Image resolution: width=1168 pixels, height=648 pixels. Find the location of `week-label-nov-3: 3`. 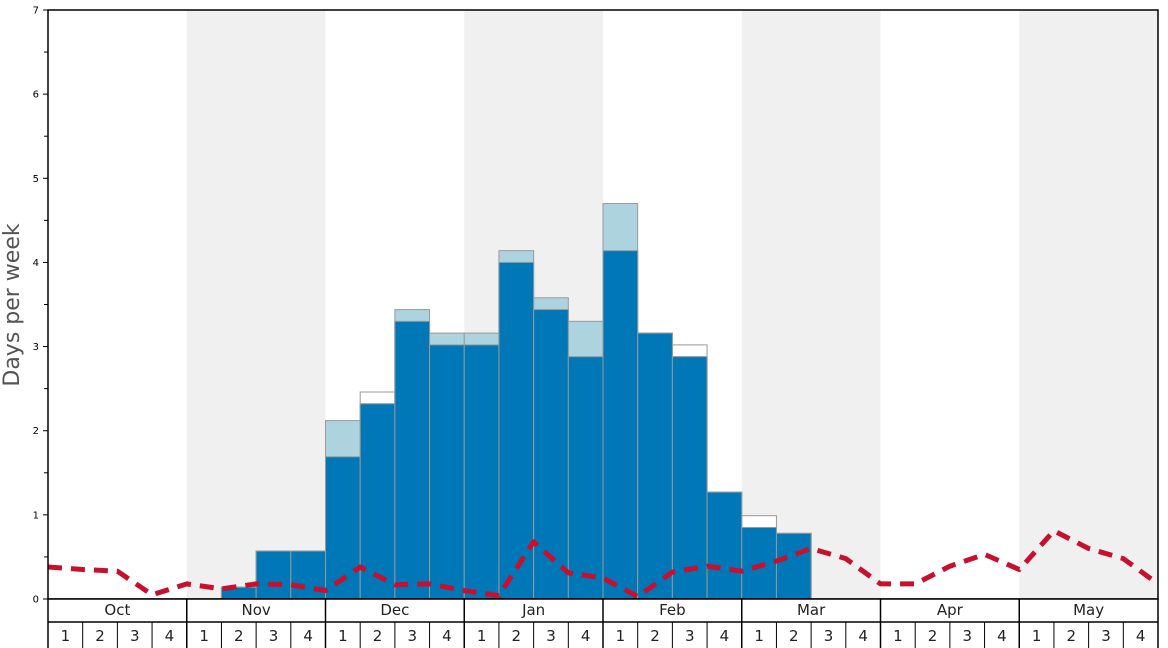

week-label-nov-3: 3 is located at coordinates (274, 636).